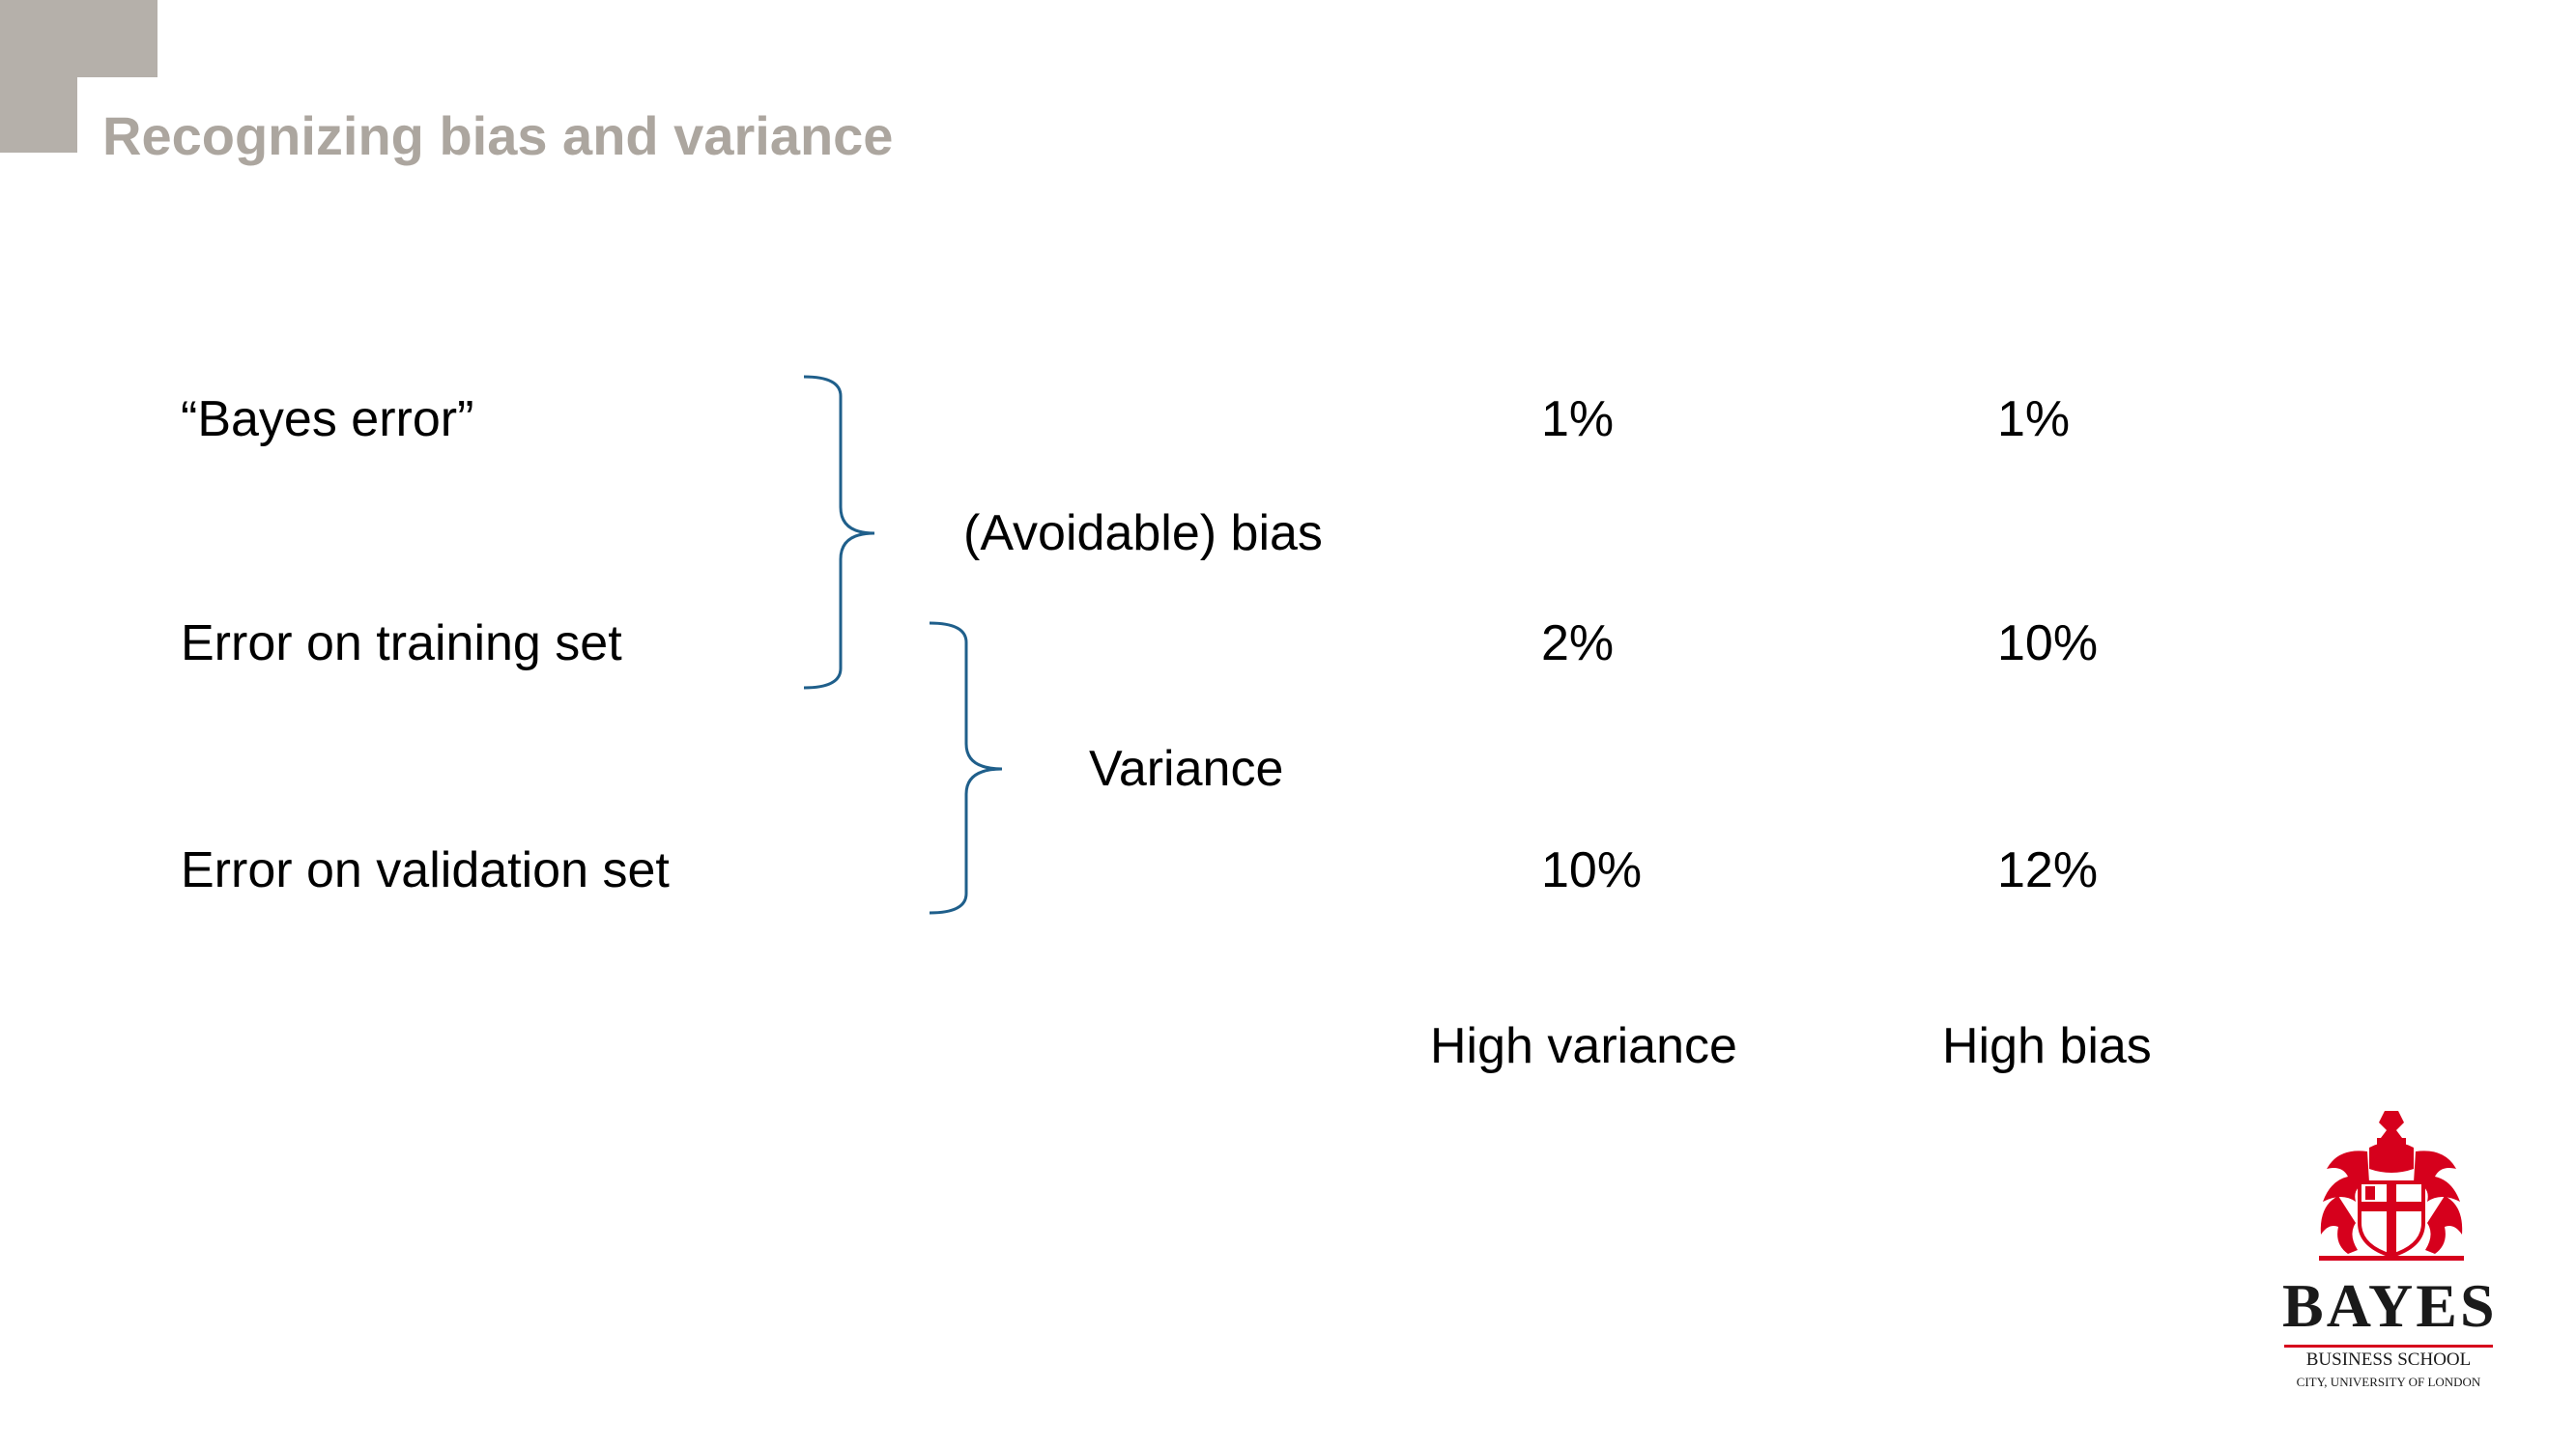 This screenshot has height=1449, width=2576. What do you see at coordinates (39, 76) in the screenshot?
I see `corner-decoration-vertical` at bounding box center [39, 76].